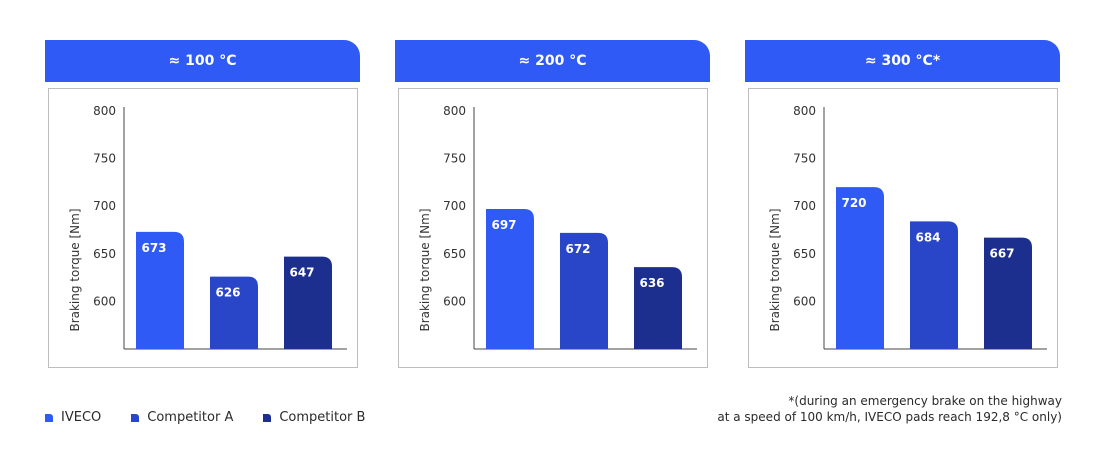  Describe the element at coordinates (267, 417) in the screenshot. I see `legend-swatch-competitor-b` at that location.